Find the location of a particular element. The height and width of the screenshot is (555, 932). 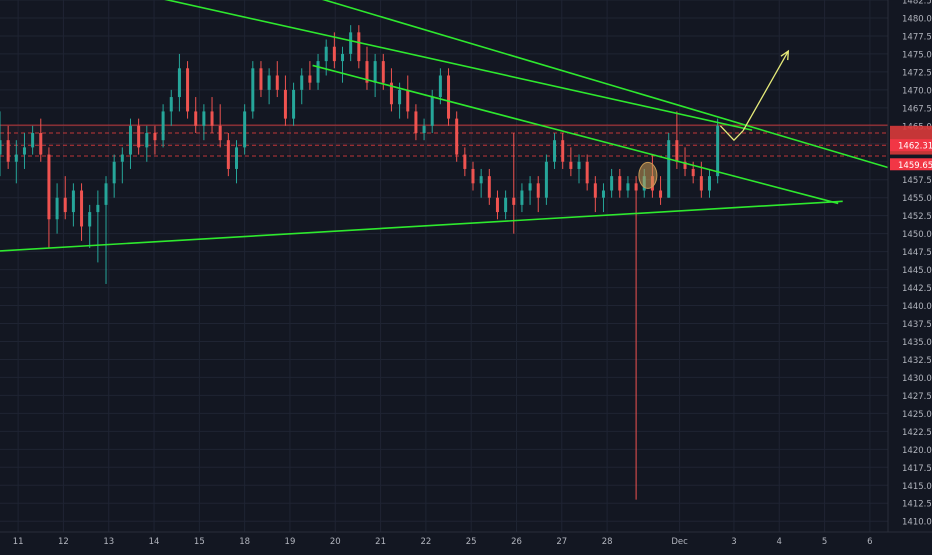

price-tick-label: 1425.00 is located at coordinates (917, 415).